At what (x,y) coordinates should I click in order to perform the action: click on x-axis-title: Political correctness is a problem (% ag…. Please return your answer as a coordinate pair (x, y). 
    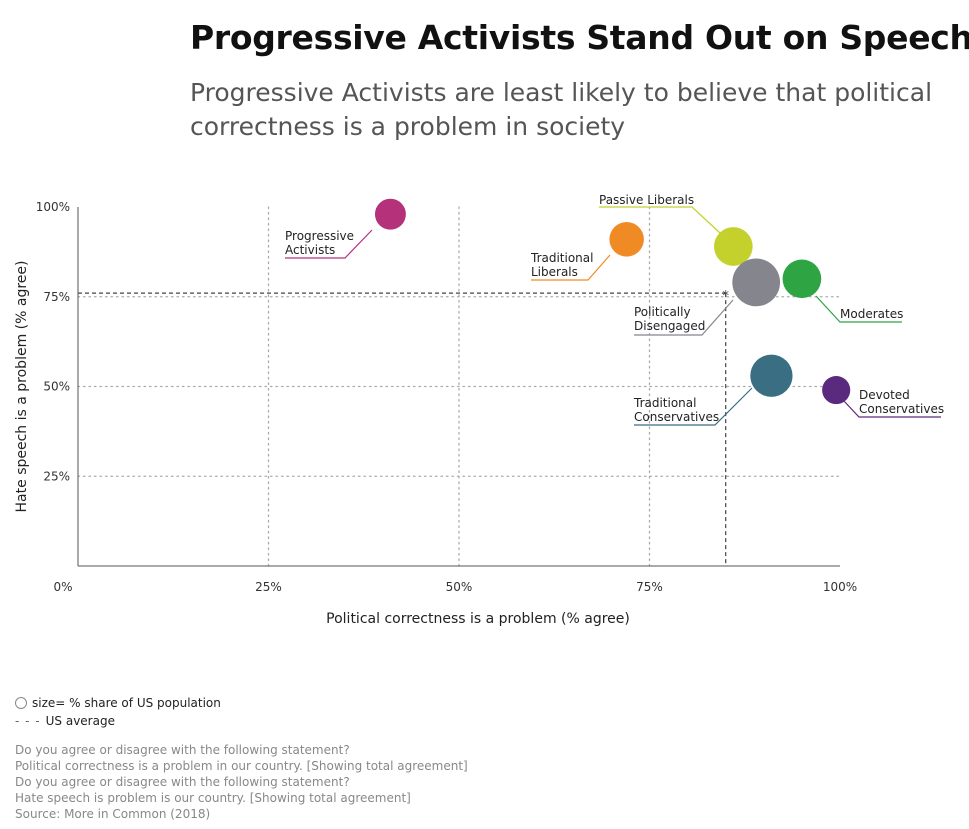
    Looking at the image, I should click on (478, 619).